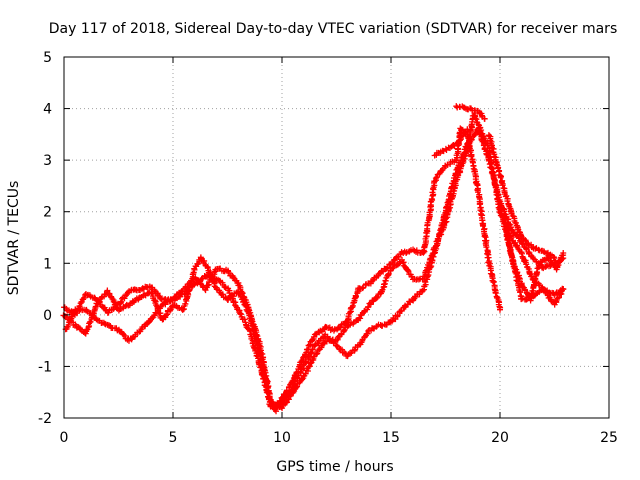 Image resolution: width=640 pixels, height=480 pixels. I want to click on x-tick-label: 25, so click(609, 438).